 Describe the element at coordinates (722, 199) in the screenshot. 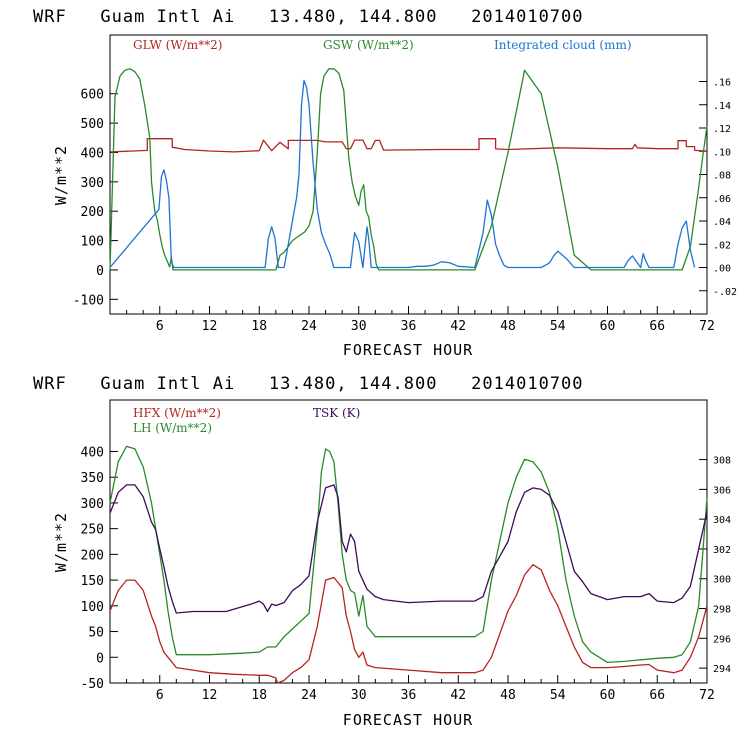

I see `y2-tick-label: .06` at that location.